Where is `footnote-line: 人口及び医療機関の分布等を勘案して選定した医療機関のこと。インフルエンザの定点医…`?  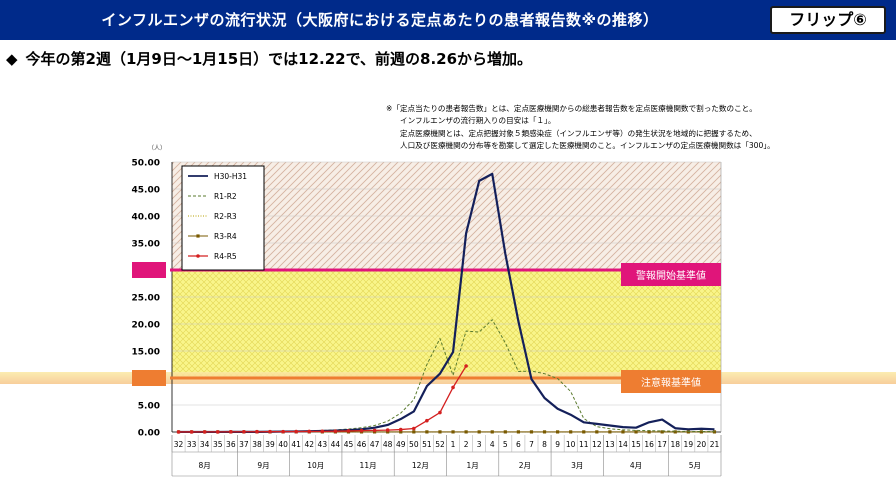
footnote-line: 人口及び医療機関の分布等を勘案して選定した医療機関のこと。インフルエンザの定点医… is located at coordinates (587, 146).